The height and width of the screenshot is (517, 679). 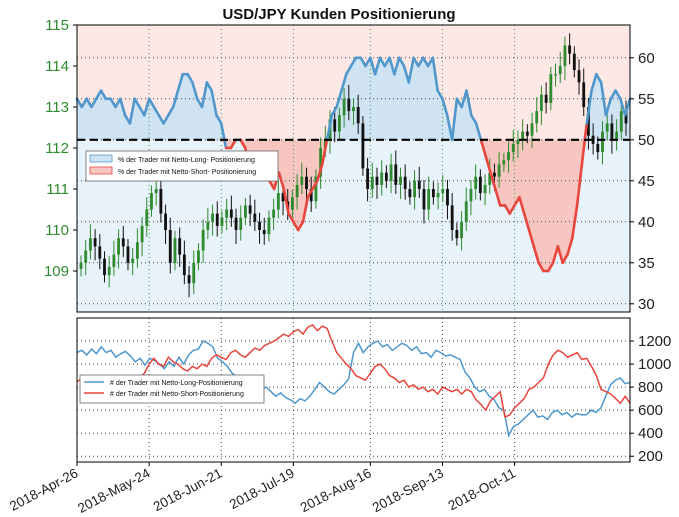 I want to click on date-tick-label: 2018-Sep-13, so click(x=408, y=490).